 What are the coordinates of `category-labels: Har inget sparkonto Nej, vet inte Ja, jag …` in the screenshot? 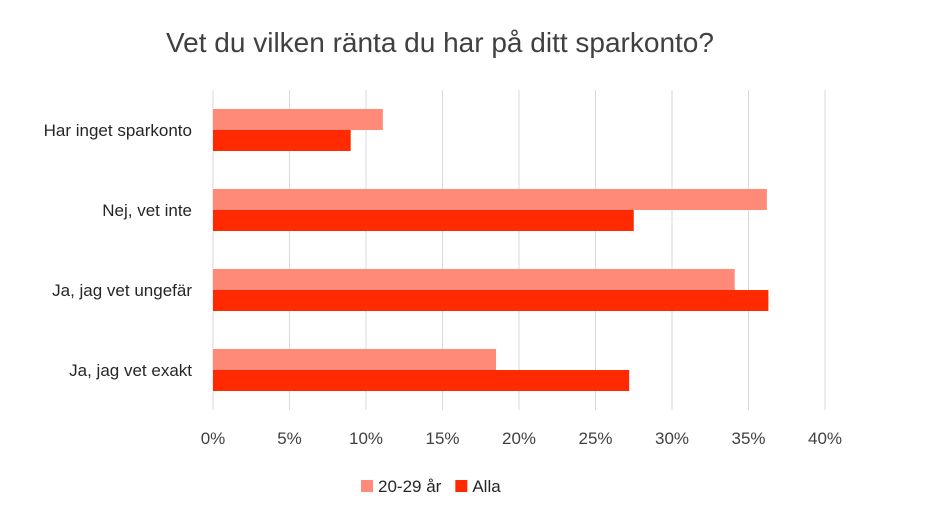 It's located at (118, 250).